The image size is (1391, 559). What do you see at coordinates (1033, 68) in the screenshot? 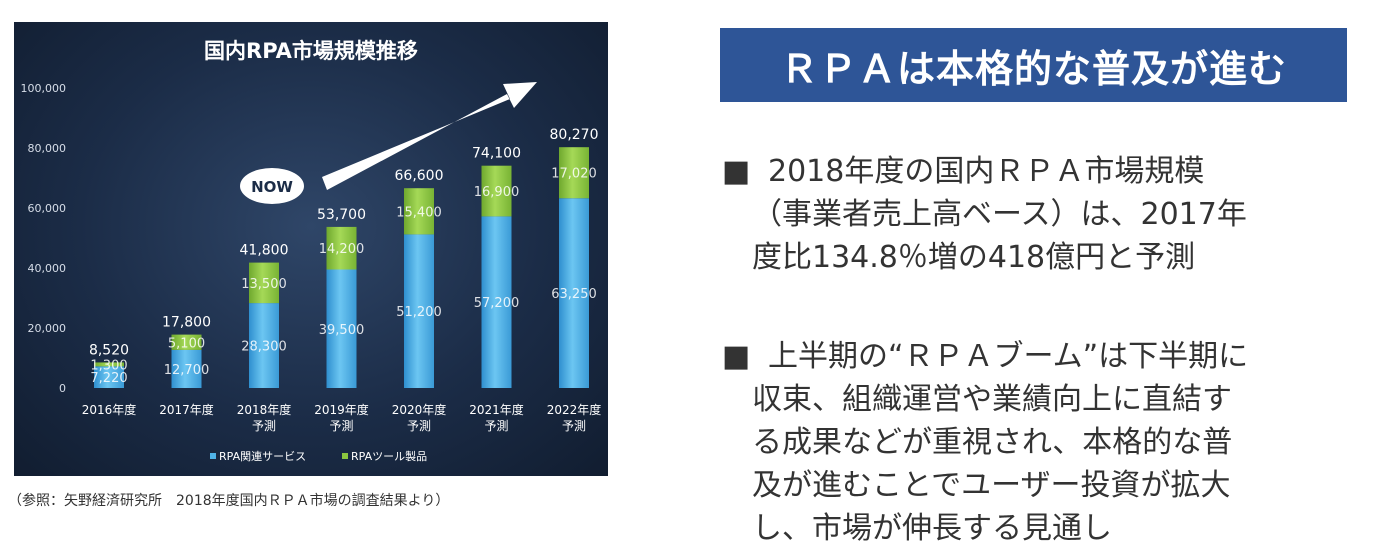
I see `headline-text: ＲＰＡは本格的な普及が進む` at bounding box center [1033, 68].